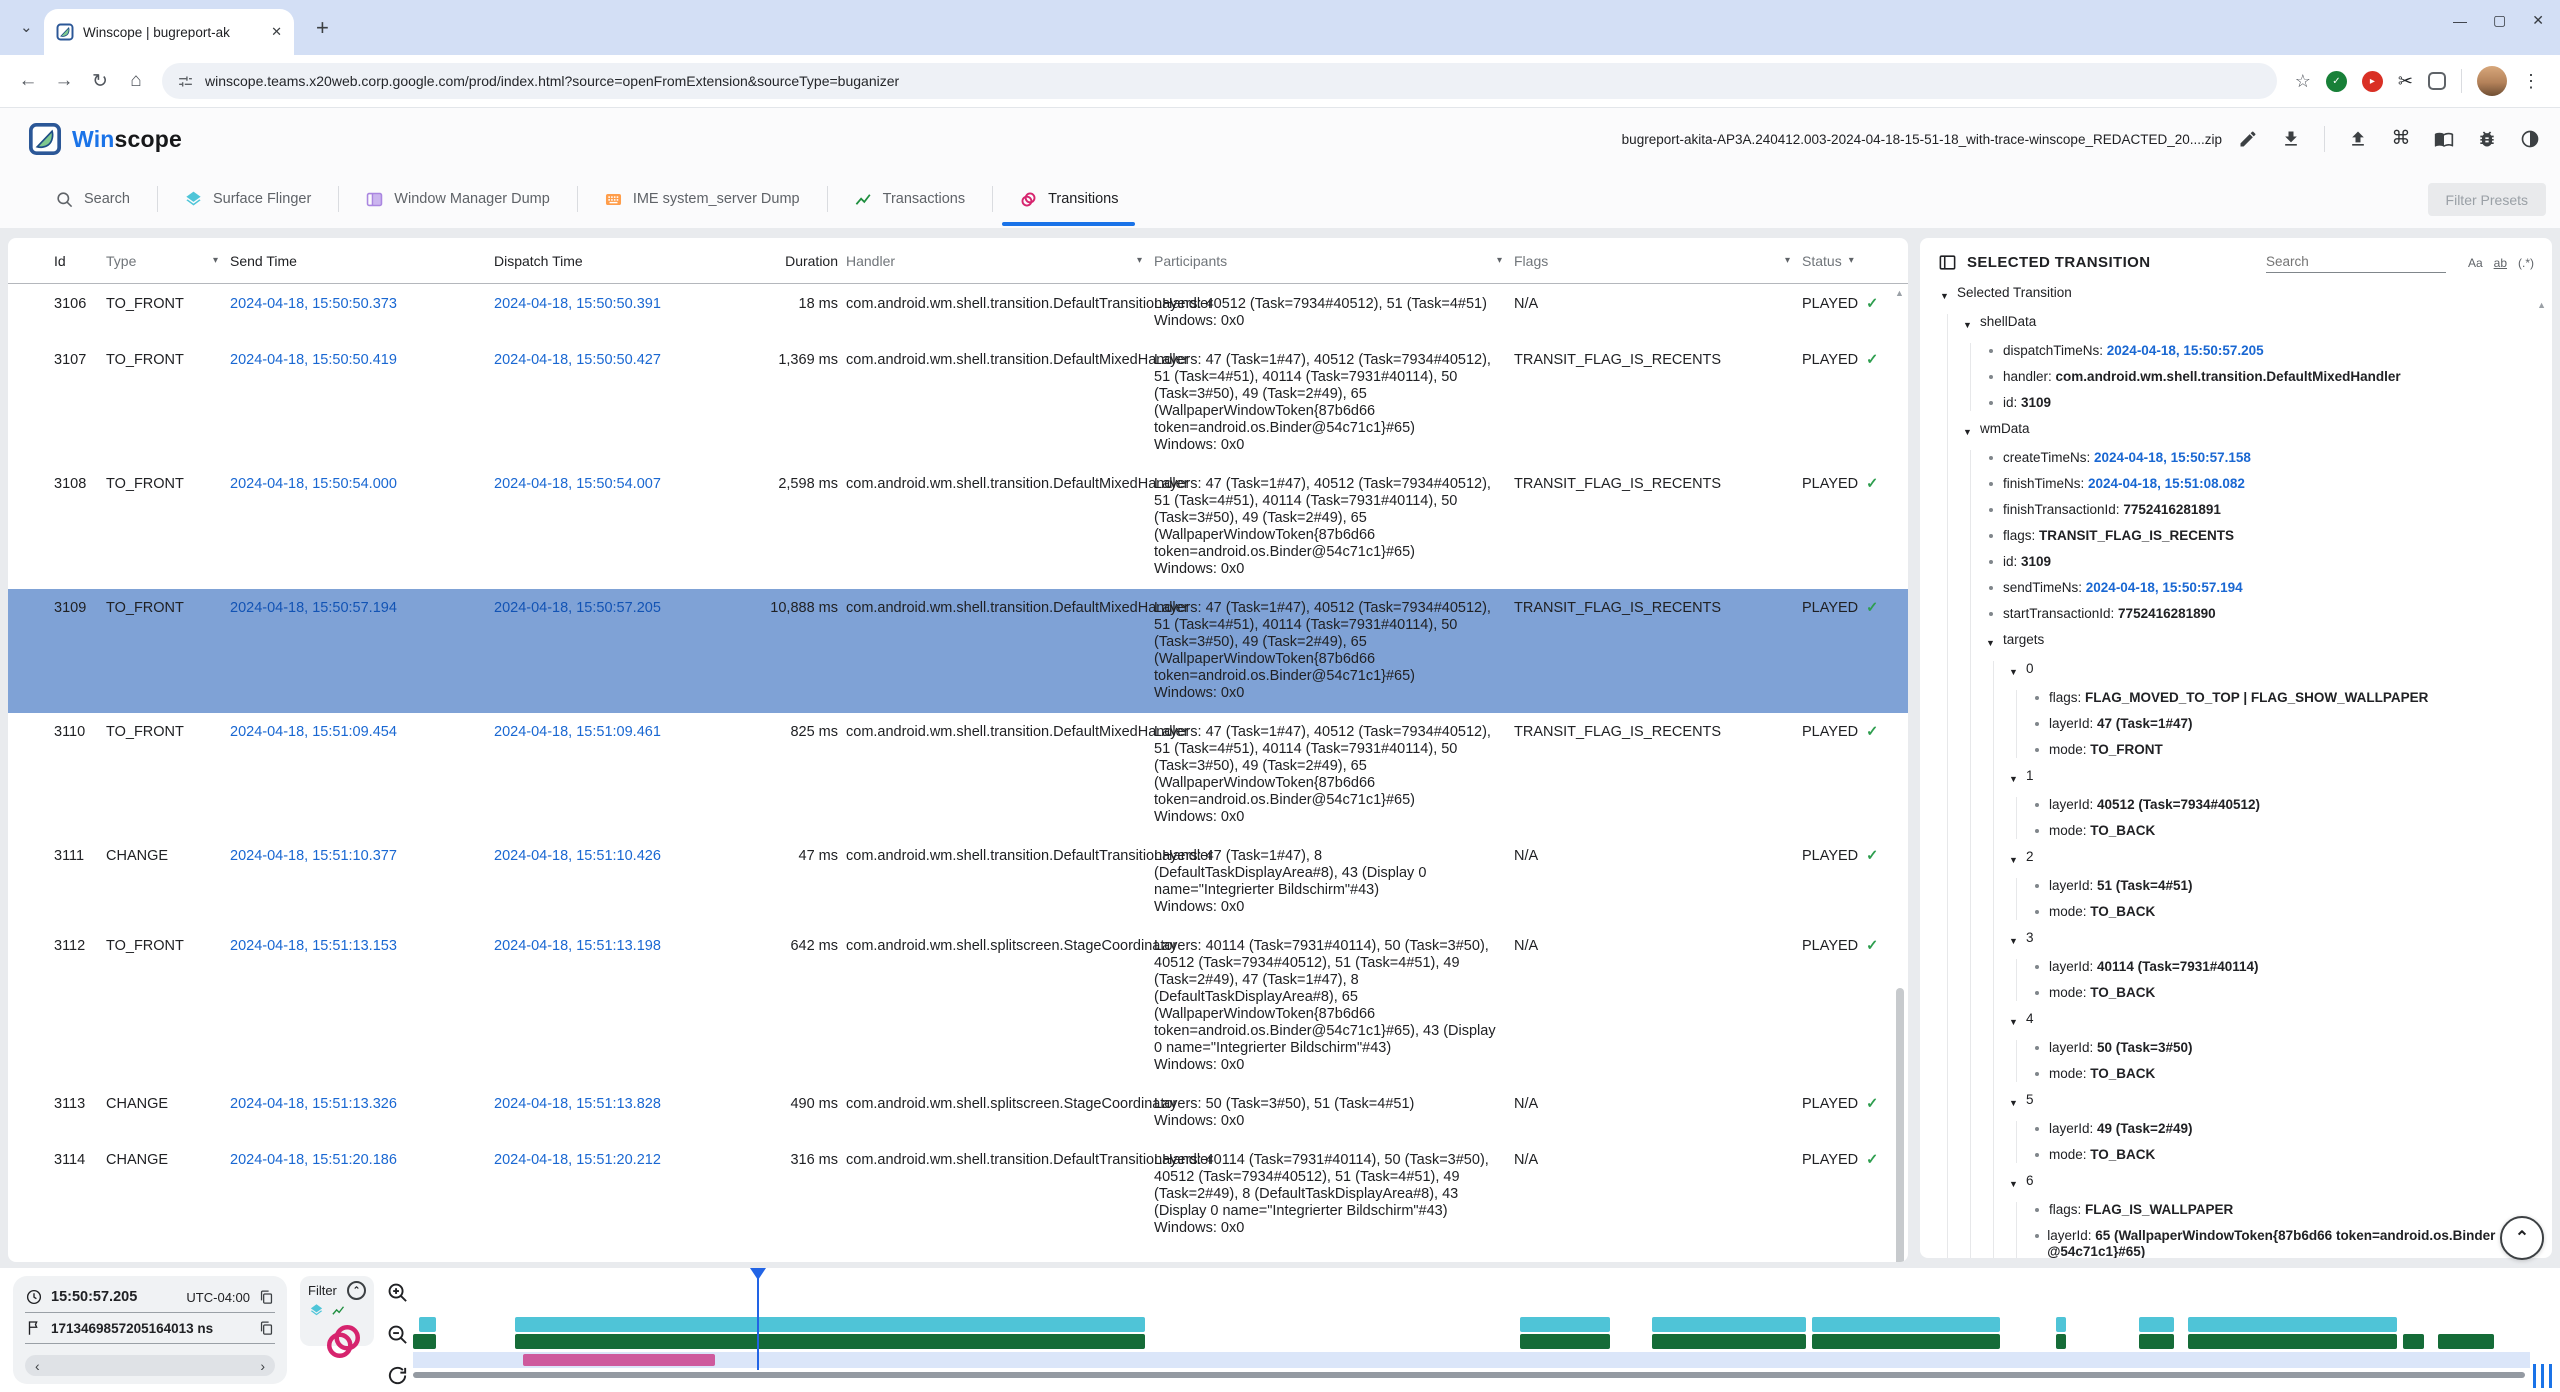 The image size is (2560, 1392). I want to click on copy-timestamp-icon, so click(266, 1328).